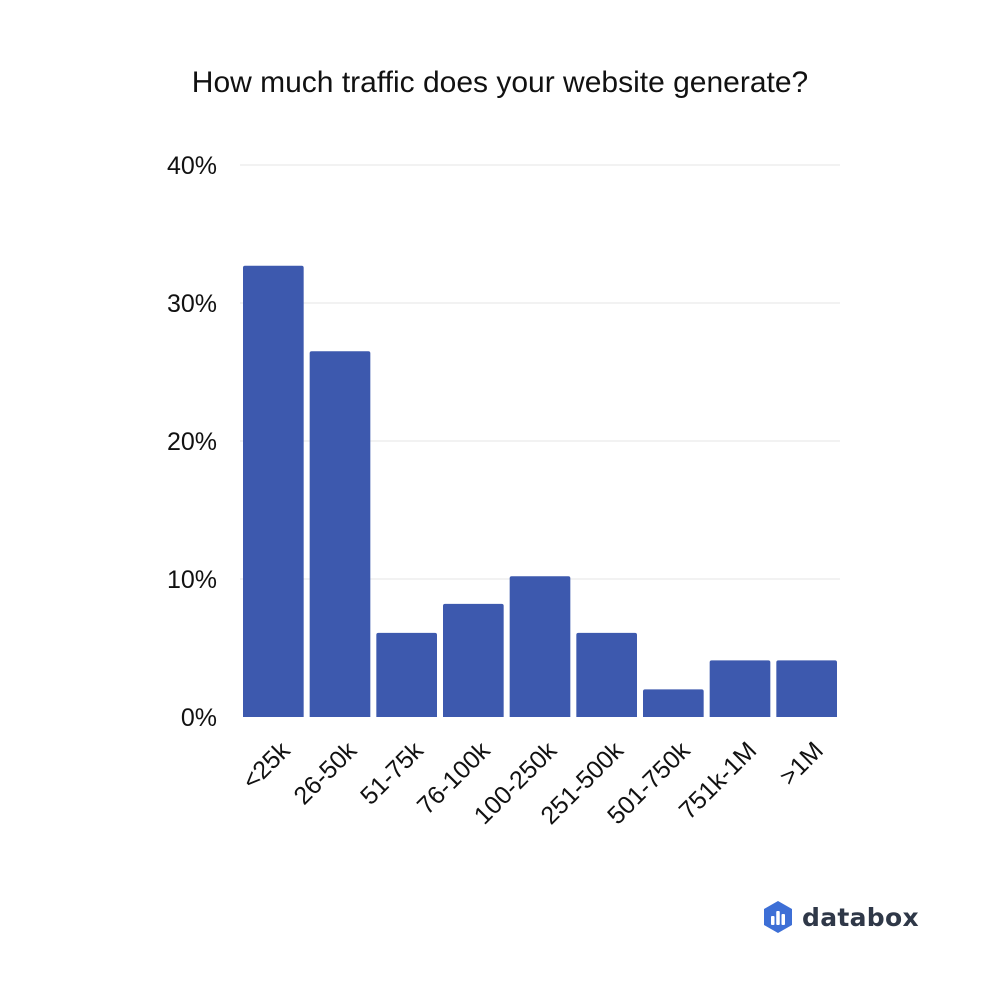 The height and width of the screenshot is (1000, 1000). What do you see at coordinates (325, 773) in the screenshot?
I see `x-tick-label: 26-50k` at bounding box center [325, 773].